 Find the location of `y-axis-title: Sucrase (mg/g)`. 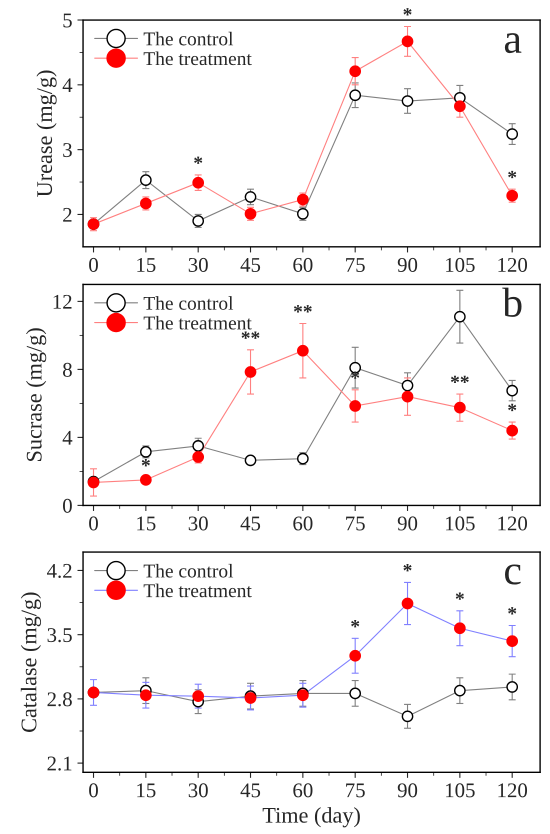

y-axis-title: Sucrase (mg/g) is located at coordinates (36, 394).